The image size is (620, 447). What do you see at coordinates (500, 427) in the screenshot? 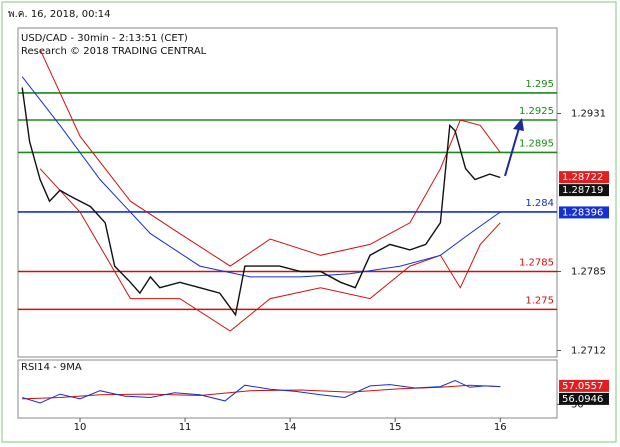
I see `x-tick-label: 16` at bounding box center [500, 427].